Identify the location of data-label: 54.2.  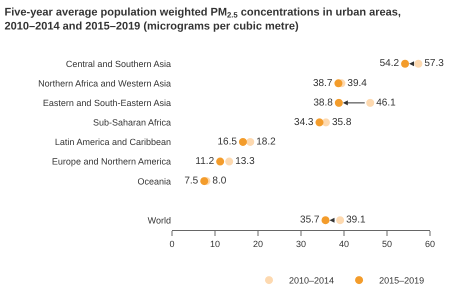
(390, 64).